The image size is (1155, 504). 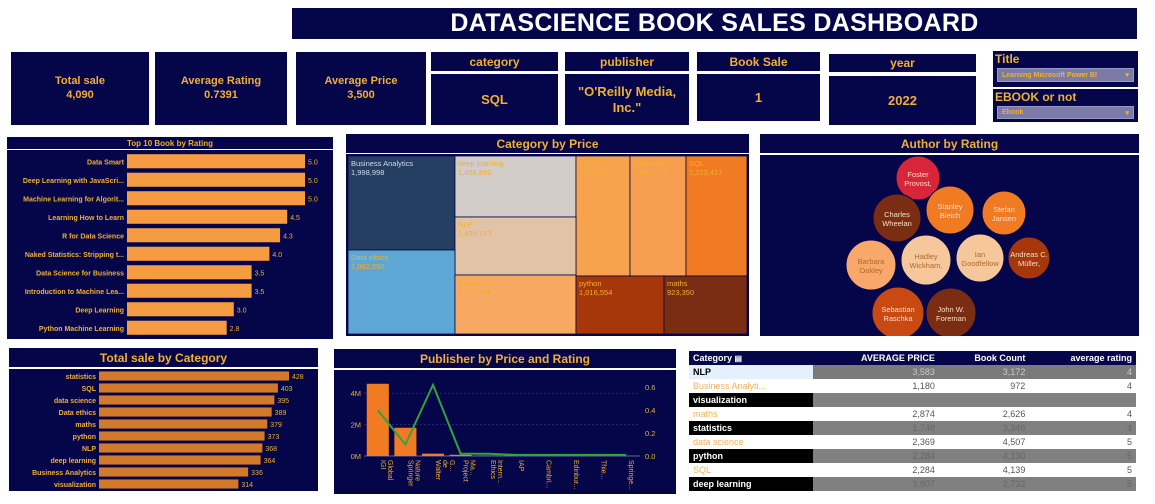 What do you see at coordinates (1014, 470) in the screenshot?
I see `value-cell: 4,139` at bounding box center [1014, 470].